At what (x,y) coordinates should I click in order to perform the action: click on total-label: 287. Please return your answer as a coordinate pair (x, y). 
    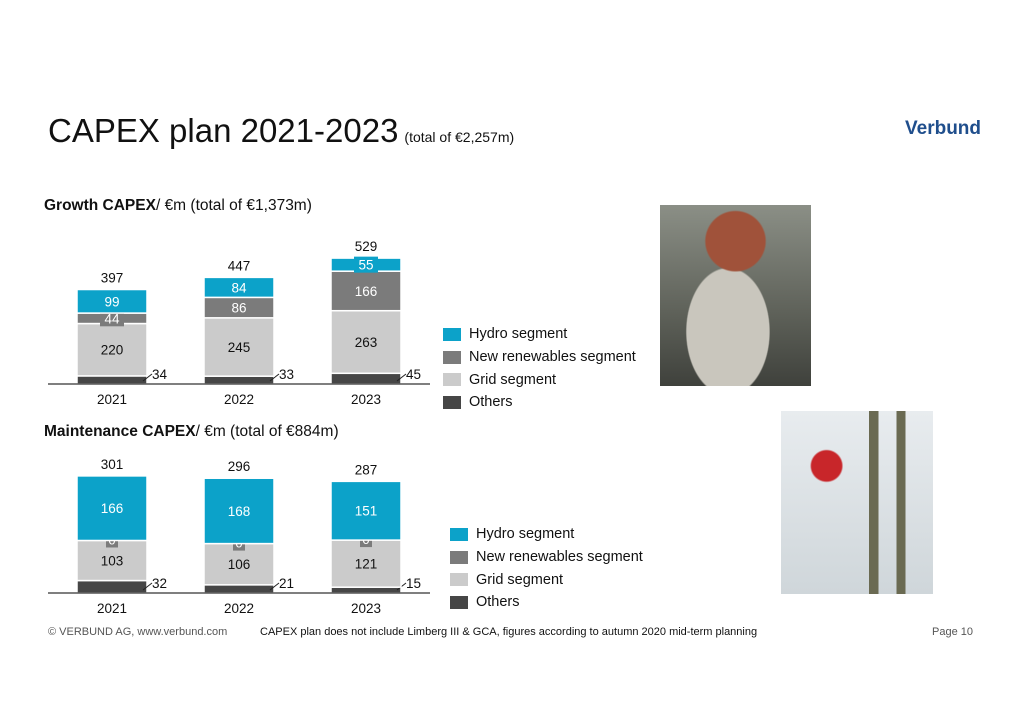
    Looking at the image, I should click on (366, 469).